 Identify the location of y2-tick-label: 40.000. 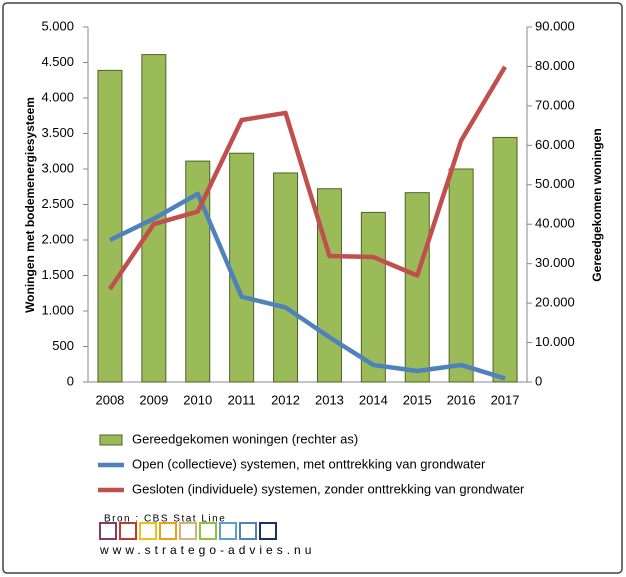
(555, 223).